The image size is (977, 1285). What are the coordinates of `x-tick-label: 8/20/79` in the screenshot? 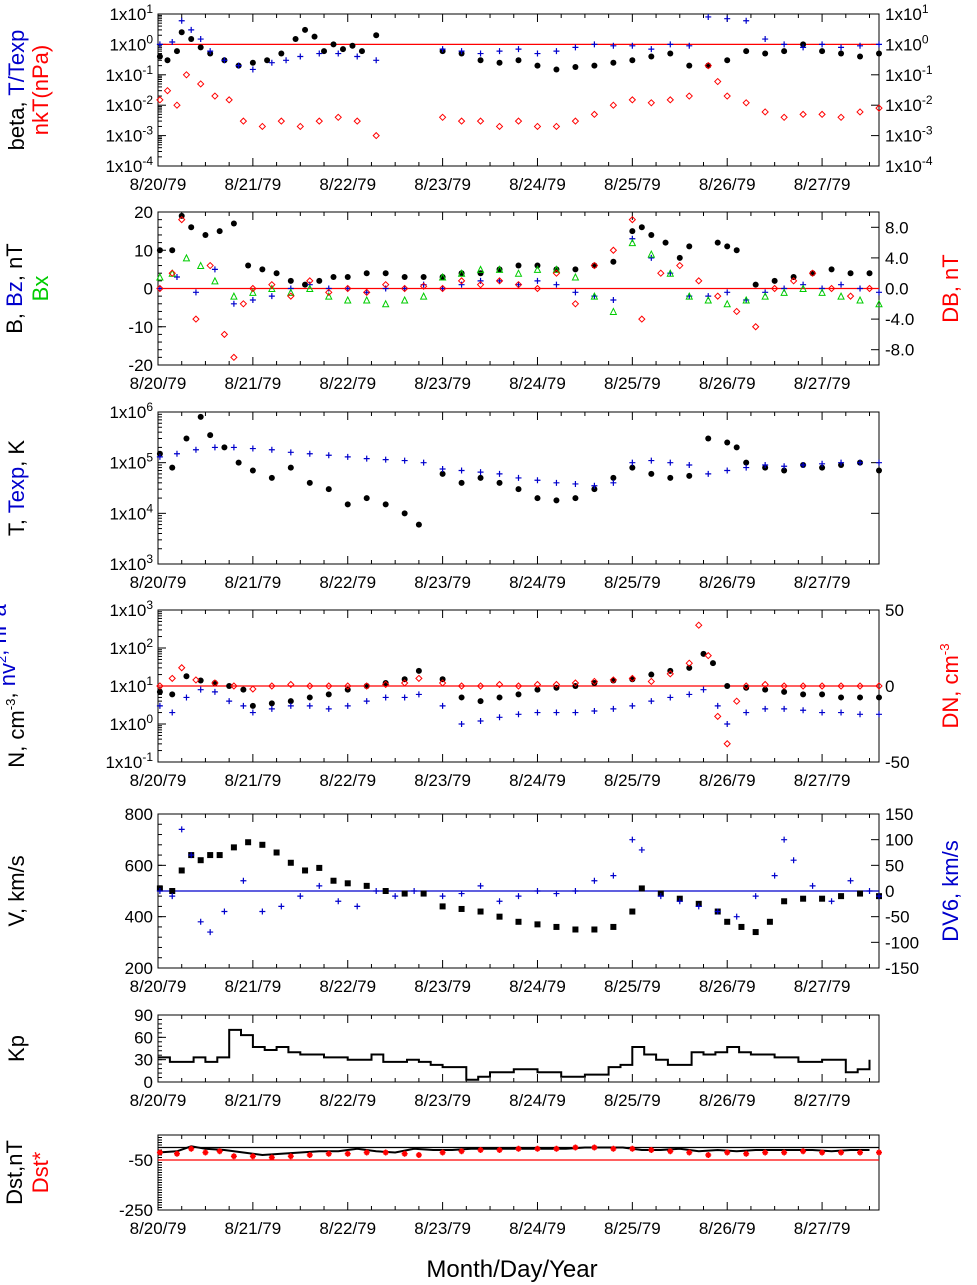 It's located at (158, 582).